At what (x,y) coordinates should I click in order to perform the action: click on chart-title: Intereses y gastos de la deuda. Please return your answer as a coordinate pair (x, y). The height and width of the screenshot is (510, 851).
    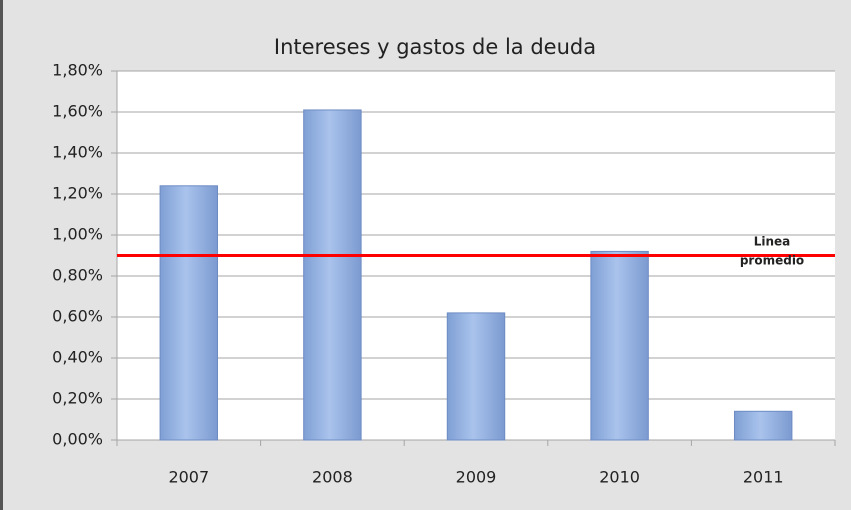
    Looking at the image, I should click on (435, 47).